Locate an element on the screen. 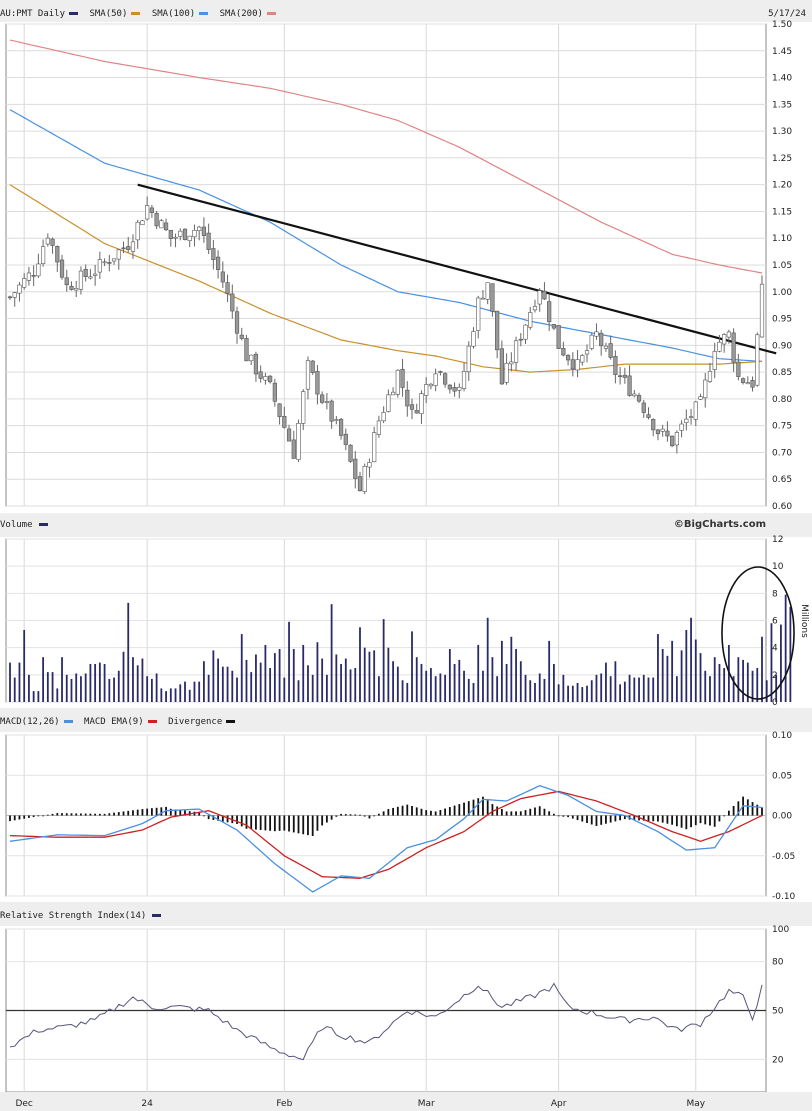  symbol-swatch is located at coordinates (74, 13).